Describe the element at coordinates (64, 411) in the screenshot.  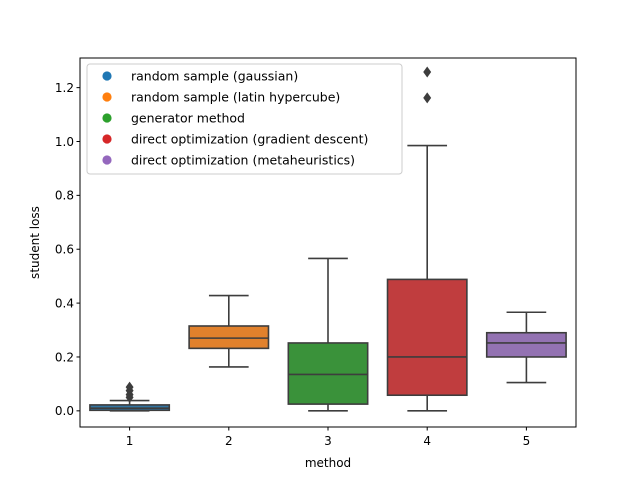
I see `y-tick-label: 0.0` at that location.